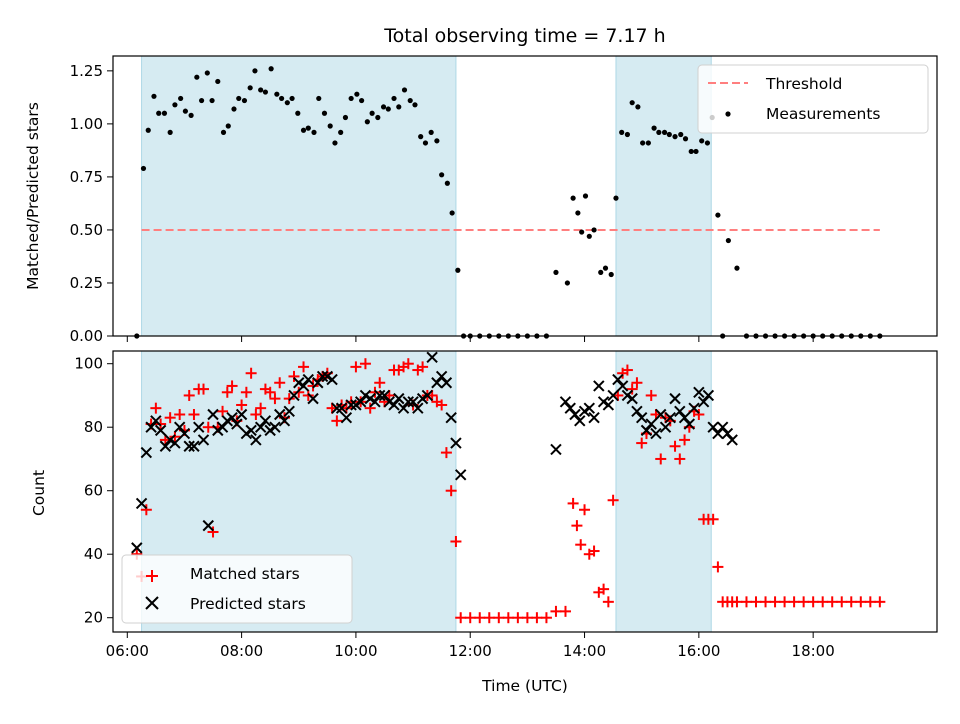 The height and width of the screenshot is (724, 960). Describe the element at coordinates (152, 603) in the screenshot. I see `legend-predicted-marker` at that location.